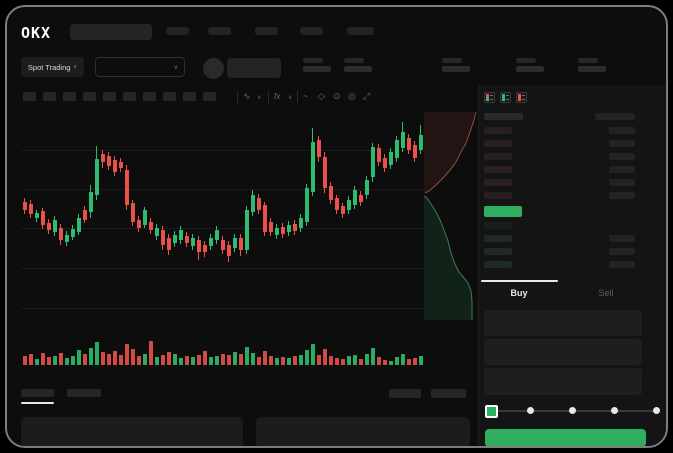 Image resolution: width=673 pixels, height=453 pixels. Describe the element at coordinates (367, 96) in the screenshot. I see `fullscreen-icon: ⤢` at that location.